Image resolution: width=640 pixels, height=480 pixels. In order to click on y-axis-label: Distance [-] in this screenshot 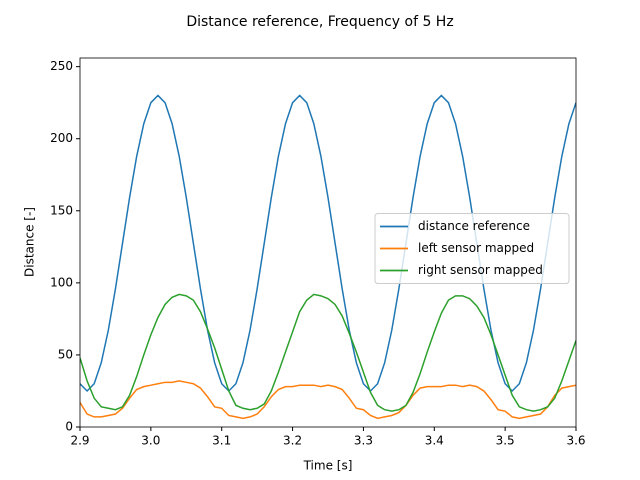, I will do `click(30, 242)`.